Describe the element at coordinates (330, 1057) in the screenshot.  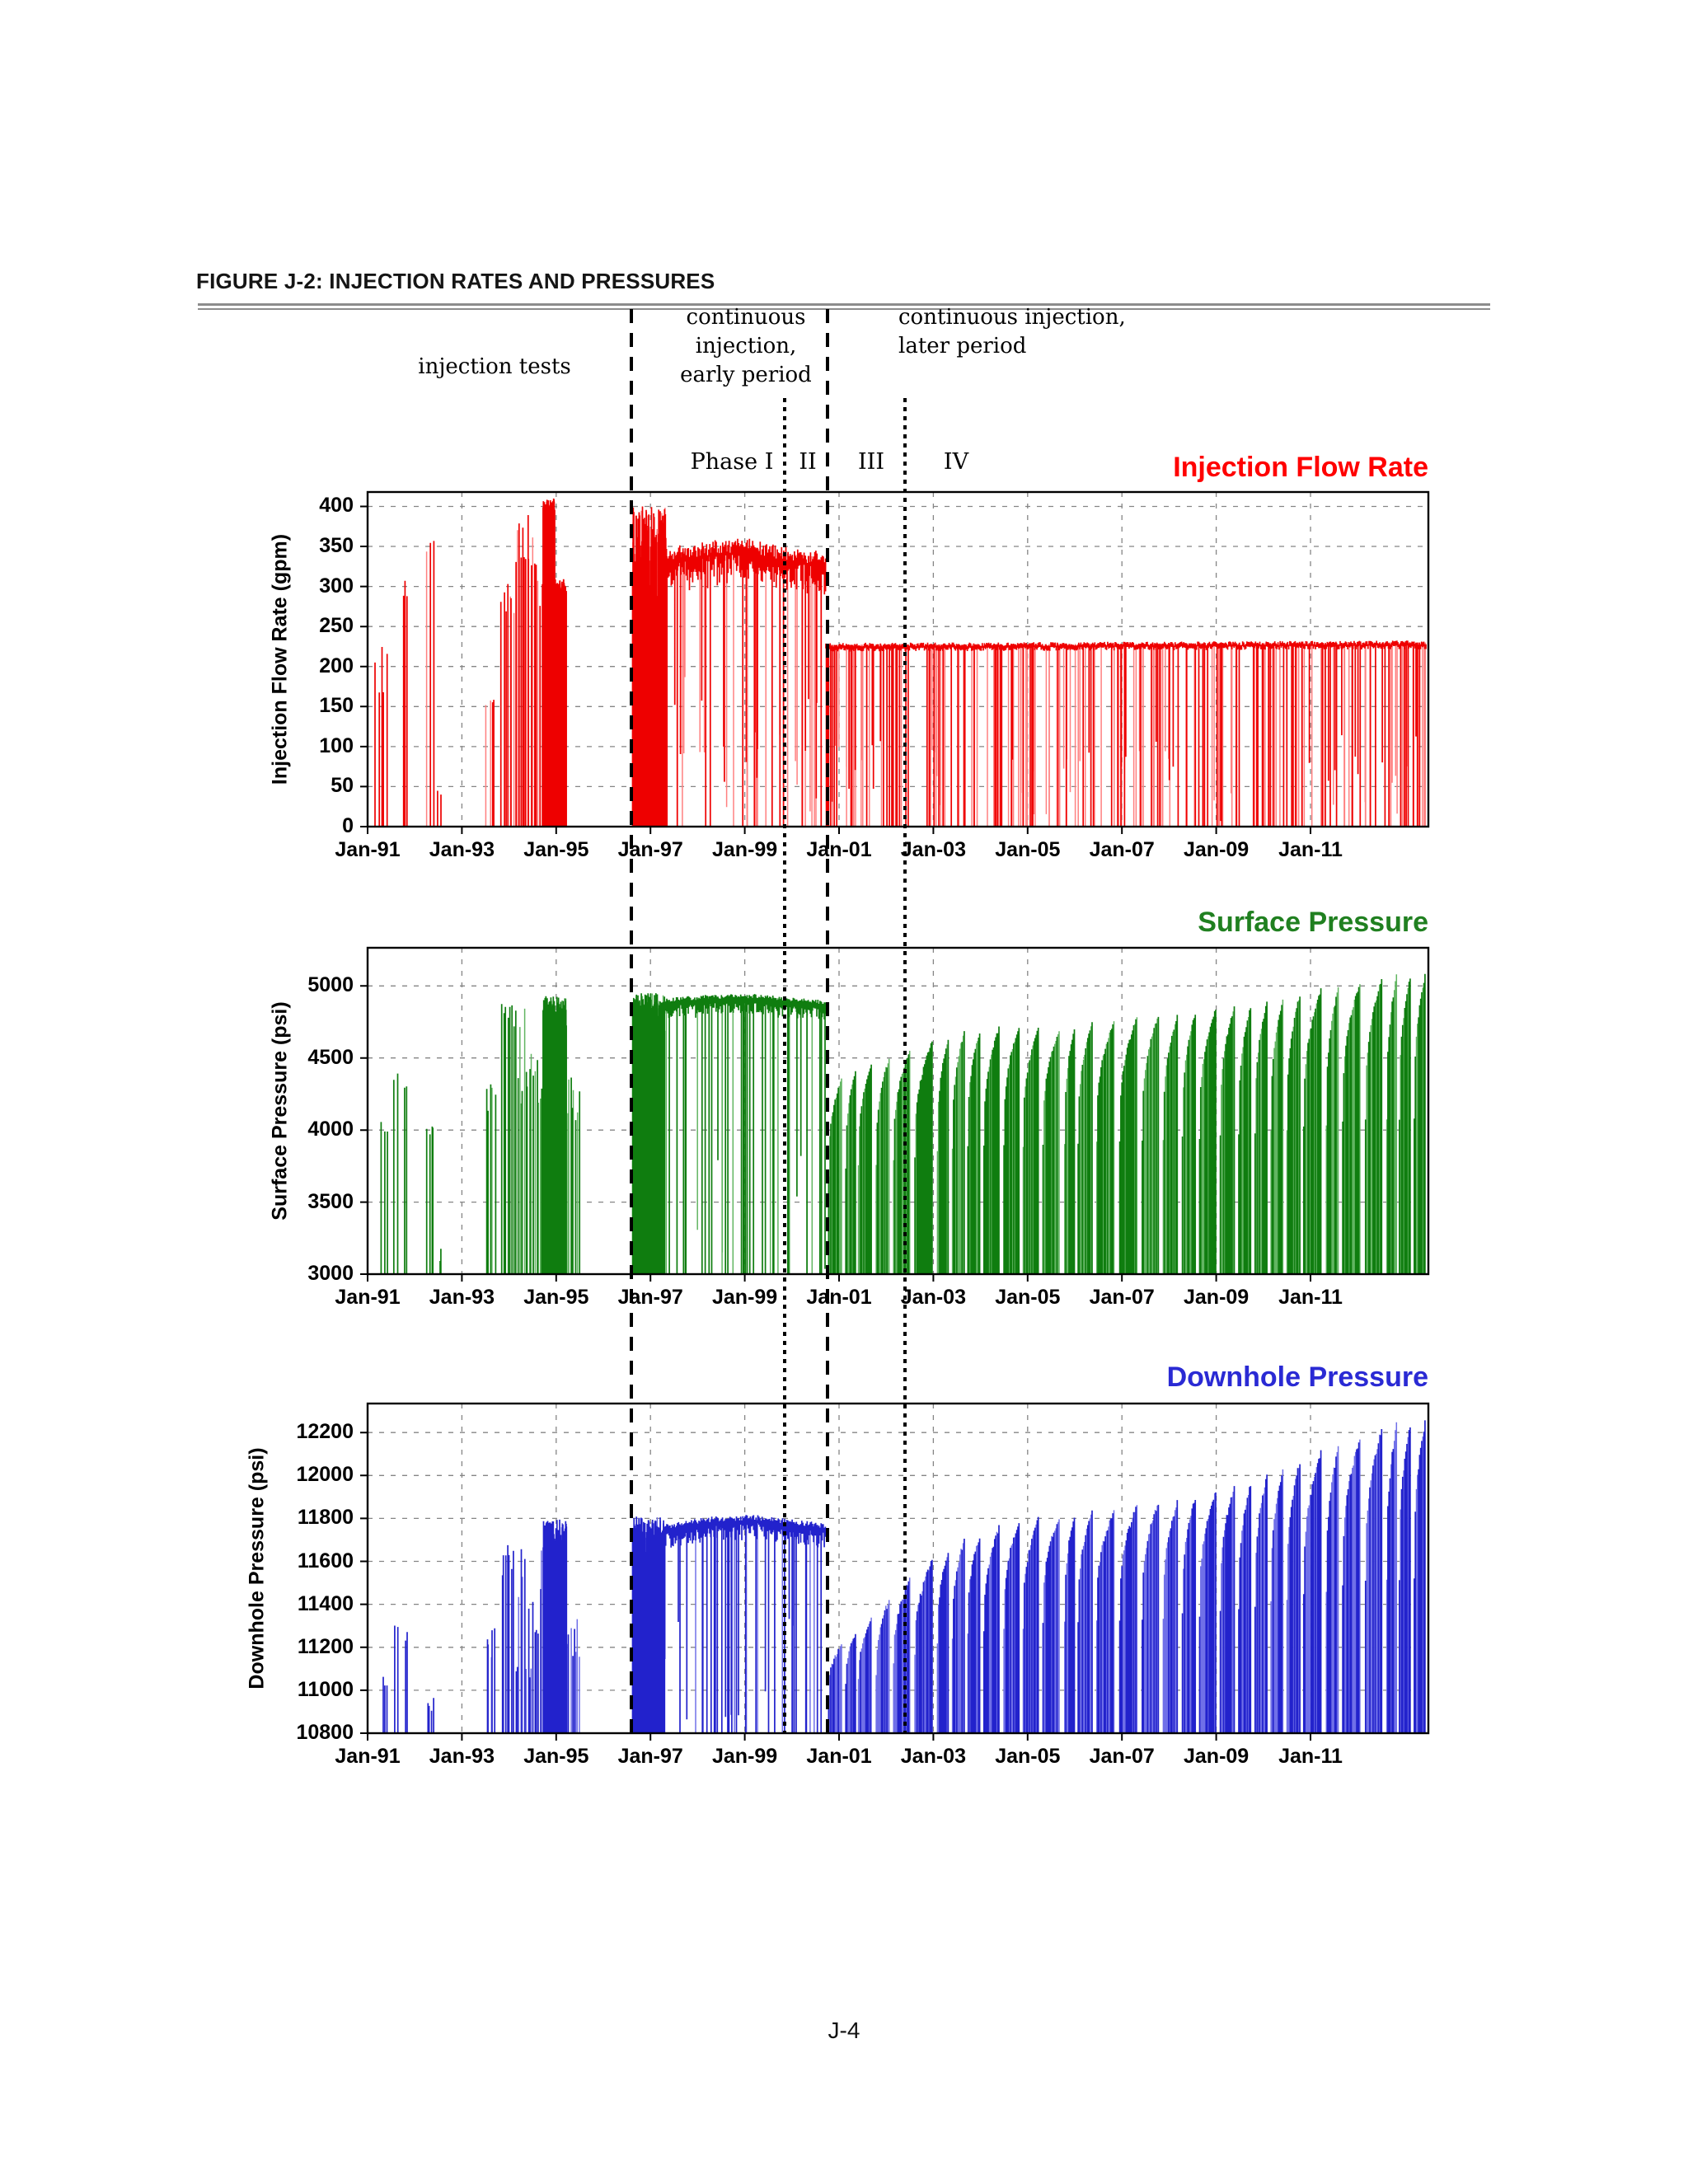
I see `y-tick-label: 4500` at that location.